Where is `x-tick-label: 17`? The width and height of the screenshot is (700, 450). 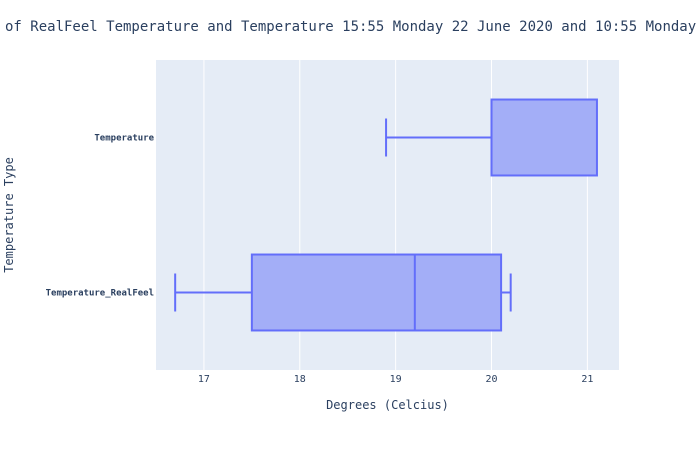 x-tick-label: 17 is located at coordinates (204, 379).